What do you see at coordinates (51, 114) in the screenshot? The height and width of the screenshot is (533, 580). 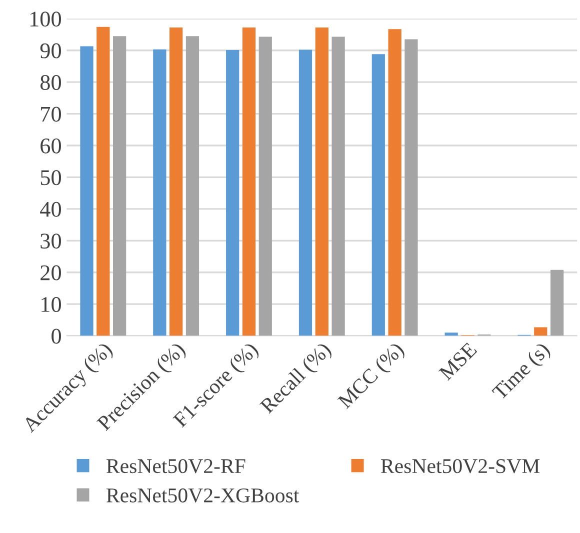 I see `y-tick-label: 70` at bounding box center [51, 114].